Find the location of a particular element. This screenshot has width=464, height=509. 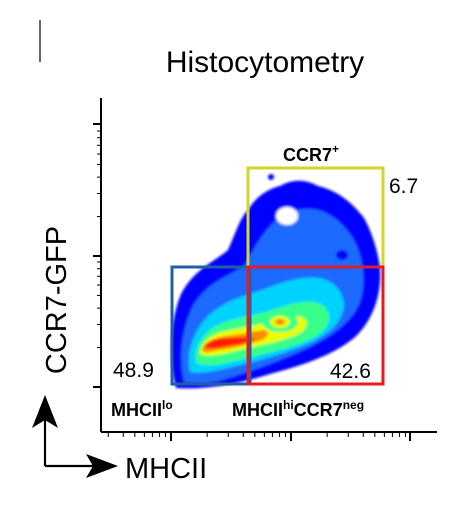

gate-mhcii-hi-ccr7-neg-label: MHCIIhiCCR7neg is located at coordinates (298, 409).